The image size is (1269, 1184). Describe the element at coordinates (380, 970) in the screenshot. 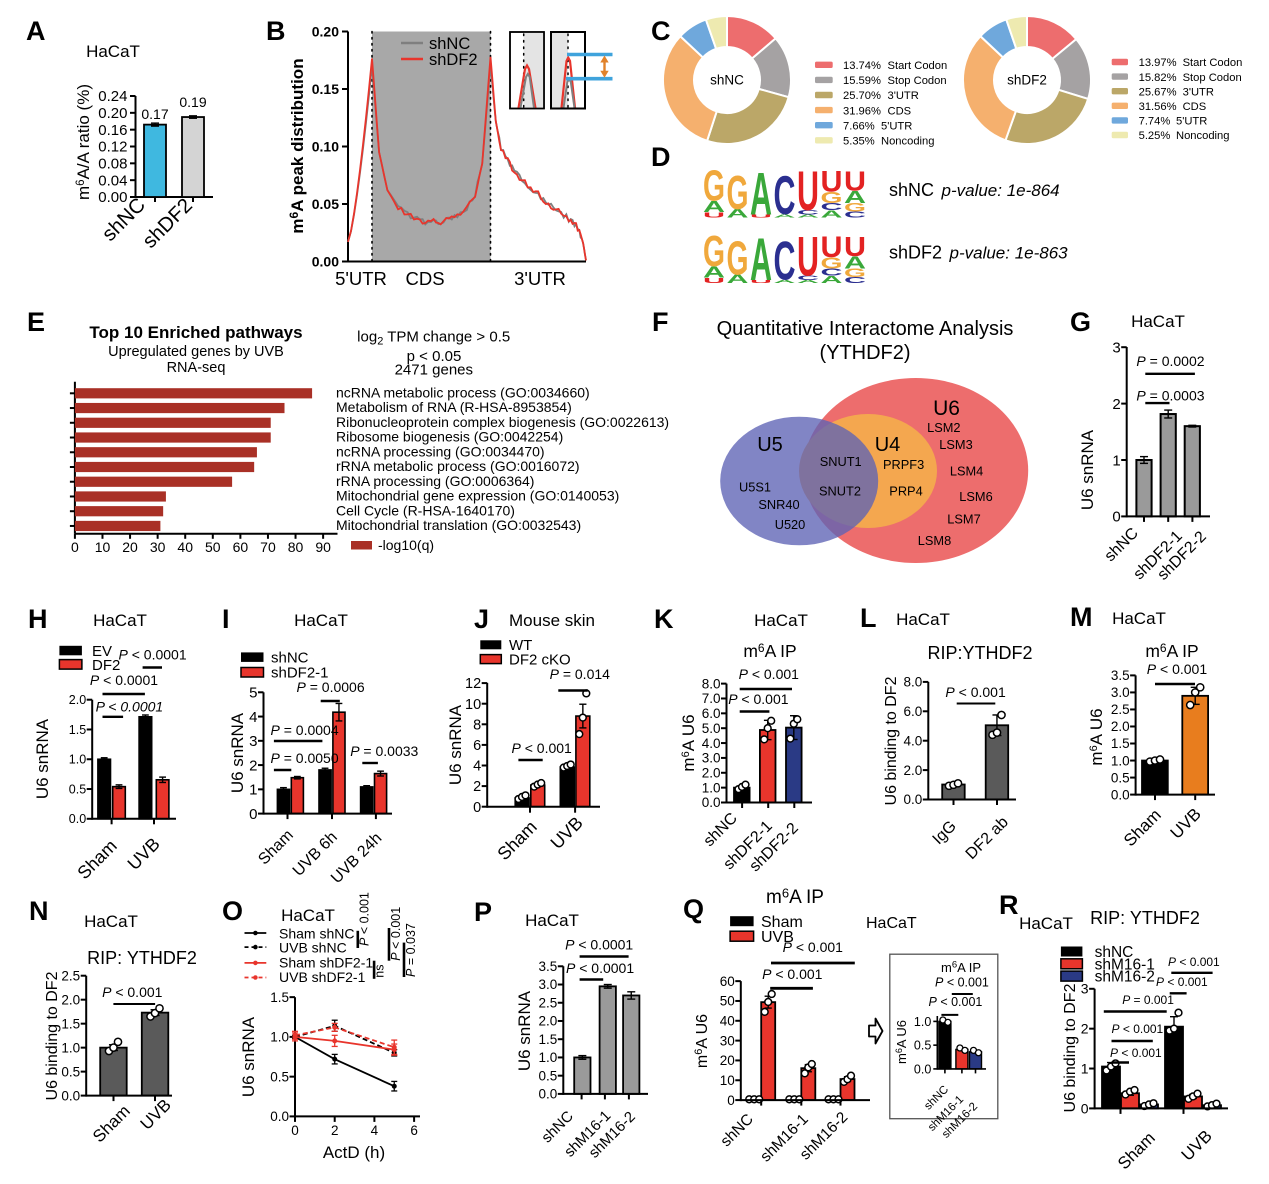

I see `svg-text: ns` at that location.